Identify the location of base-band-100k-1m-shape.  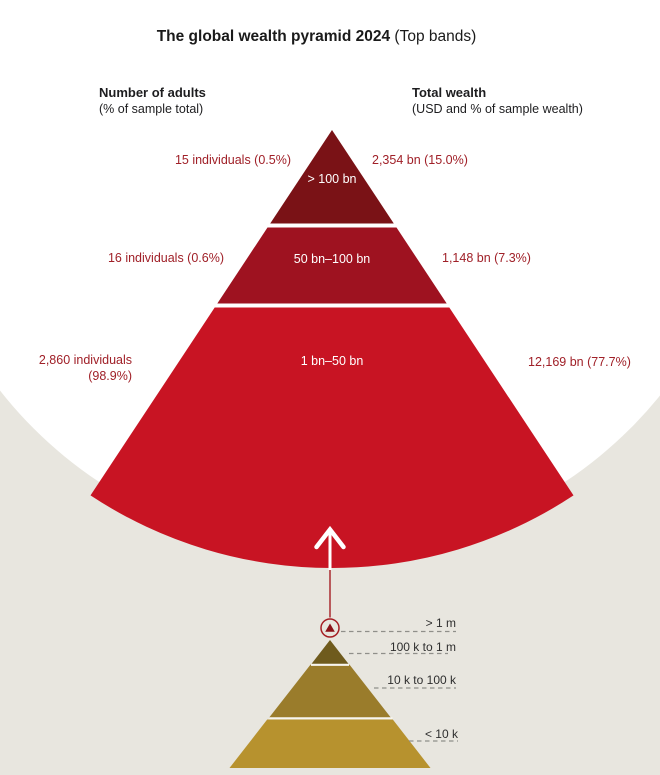
(330, 652).